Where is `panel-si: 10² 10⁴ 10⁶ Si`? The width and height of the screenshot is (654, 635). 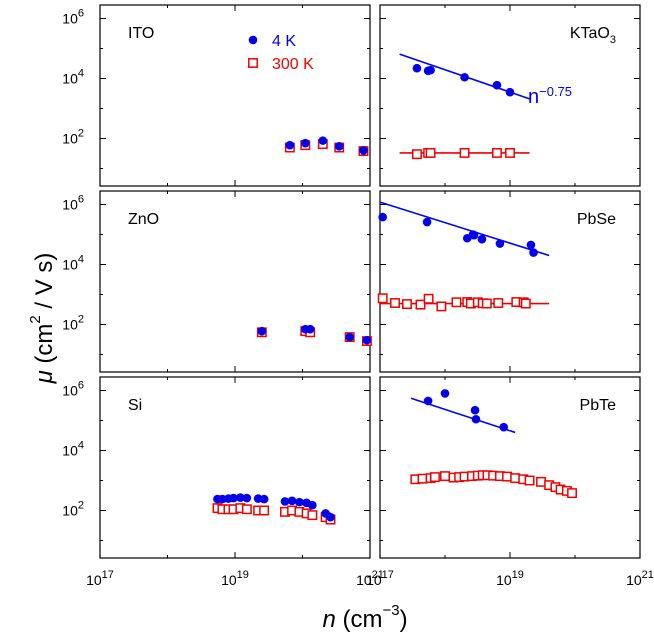 panel-si: 10² 10⁴ 10⁶ Si is located at coordinates (216, 467).